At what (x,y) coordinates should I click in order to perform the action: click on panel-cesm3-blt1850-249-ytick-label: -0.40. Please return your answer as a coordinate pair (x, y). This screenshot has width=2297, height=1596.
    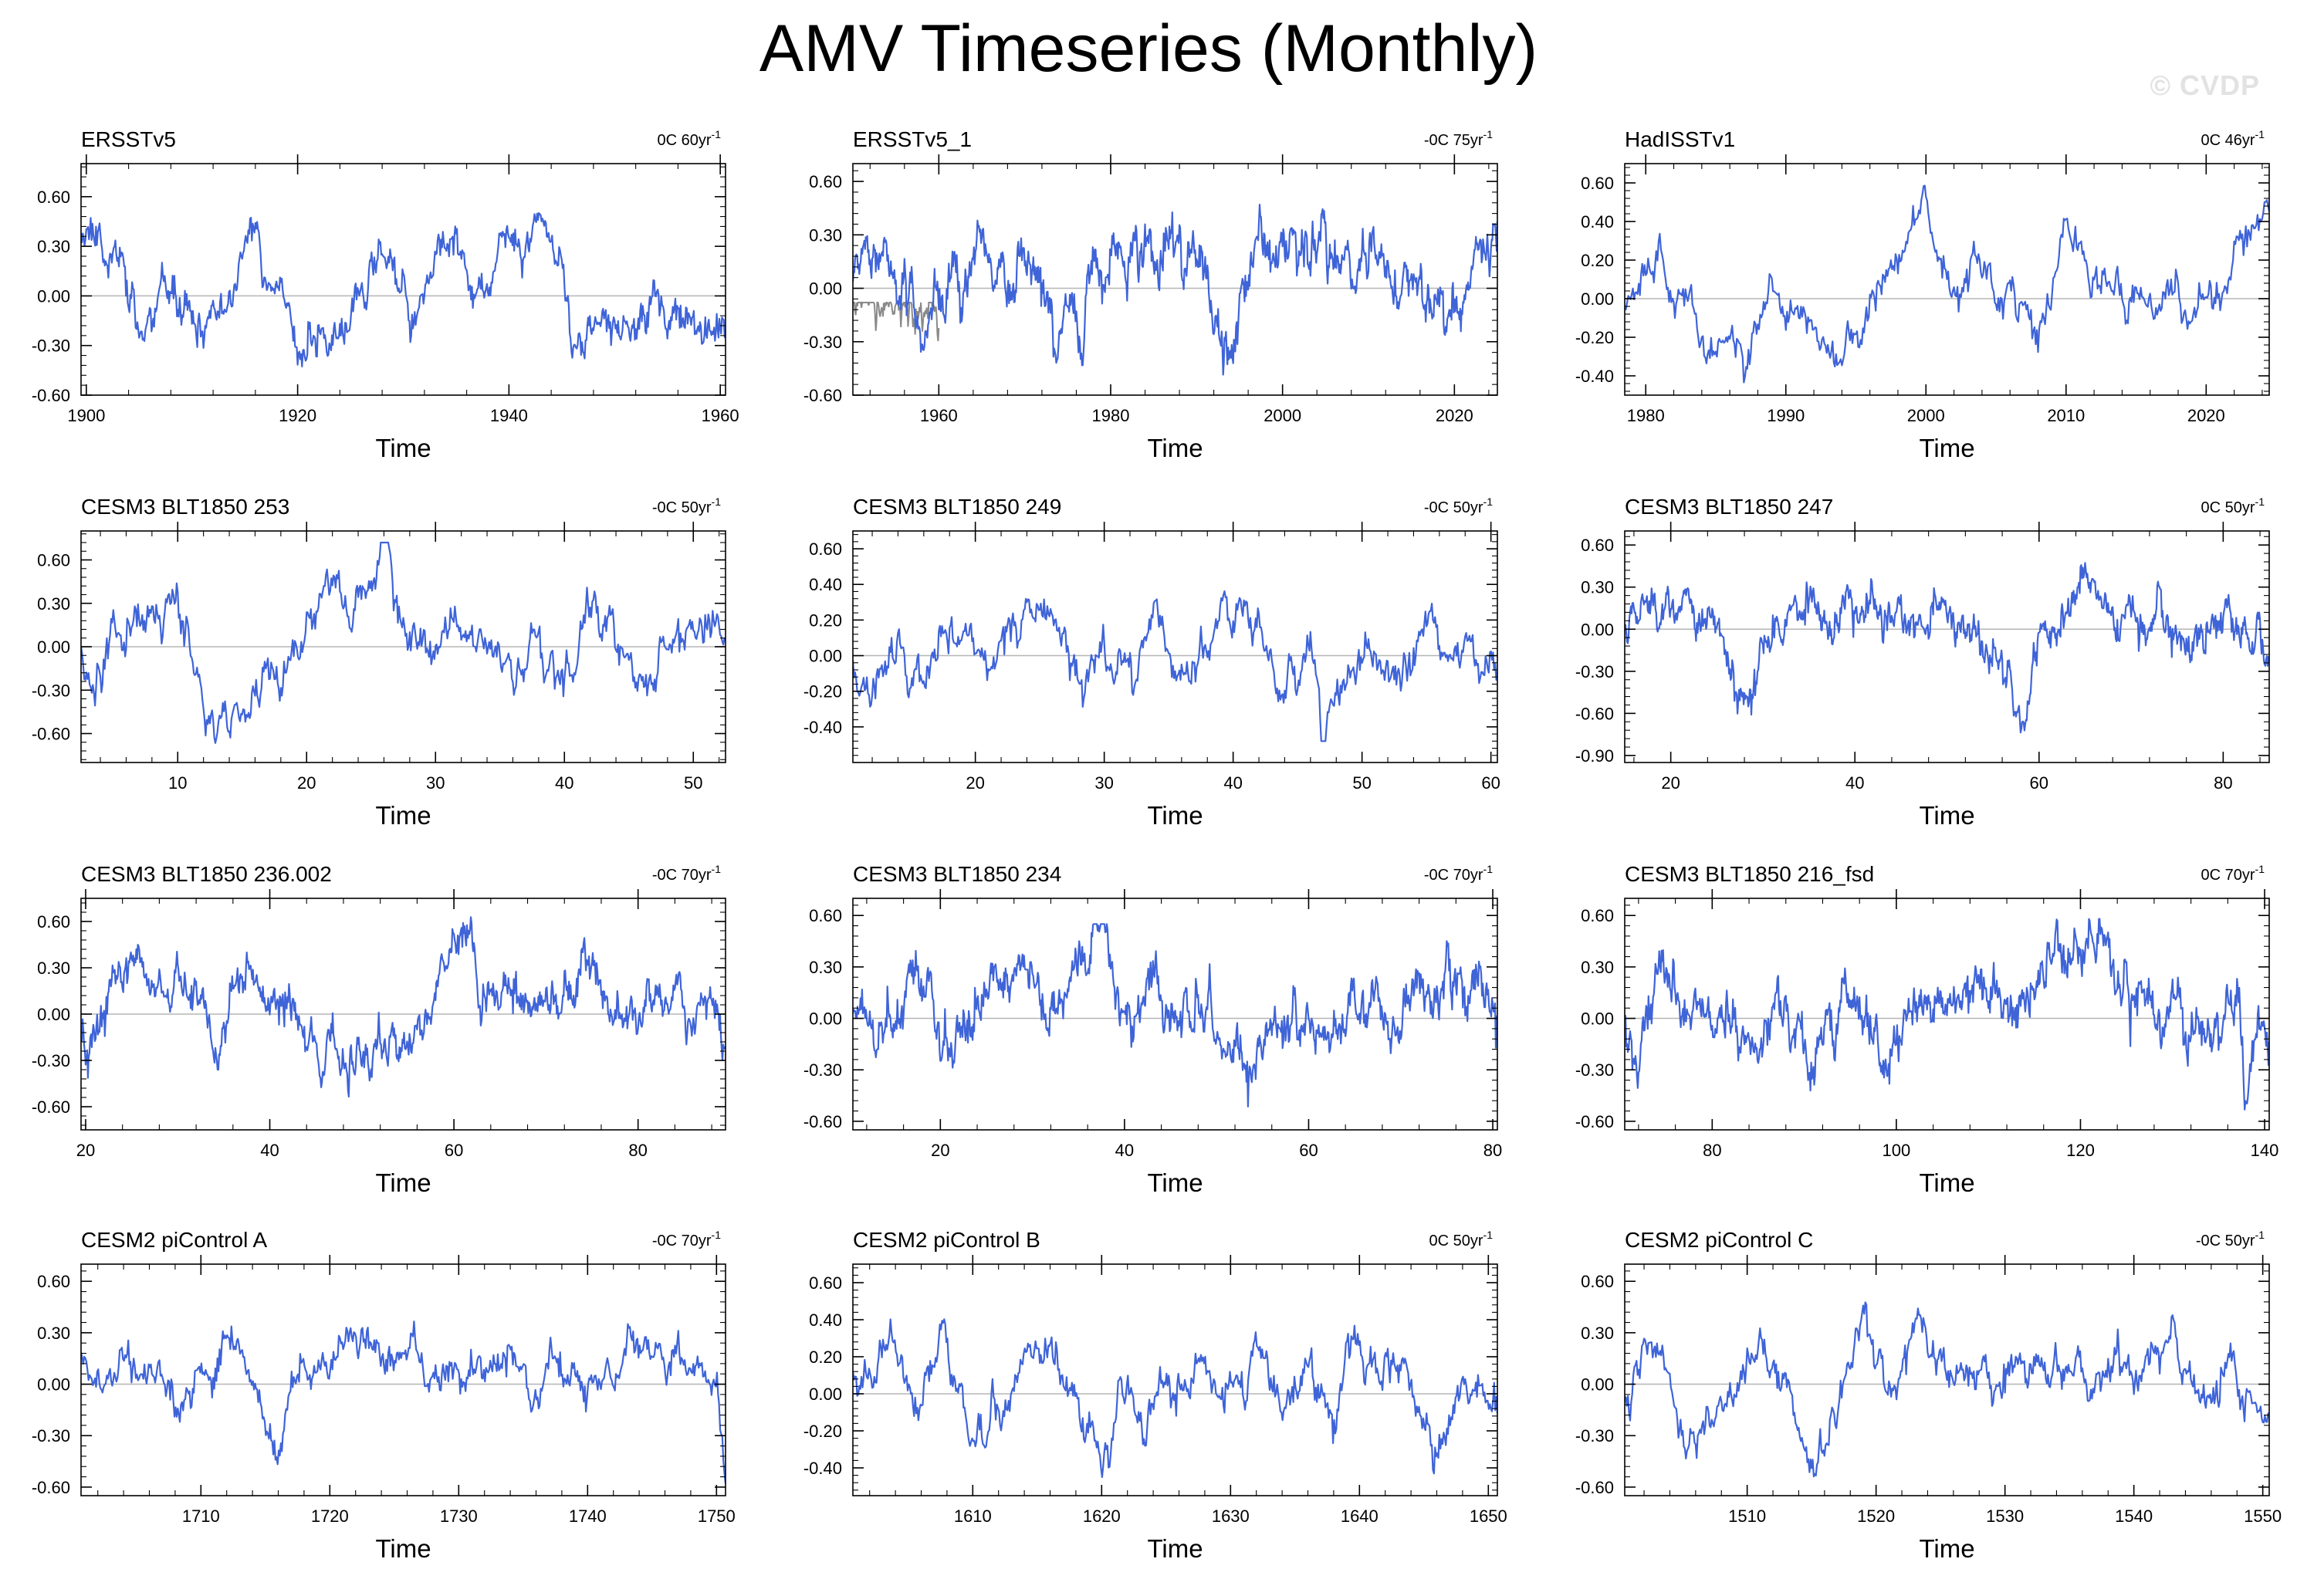
    Looking at the image, I should click on (822, 728).